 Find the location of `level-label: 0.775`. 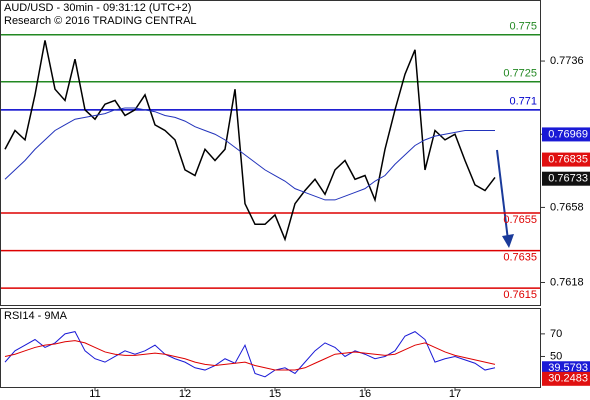

level-label: 0.775 is located at coordinates (523, 27).